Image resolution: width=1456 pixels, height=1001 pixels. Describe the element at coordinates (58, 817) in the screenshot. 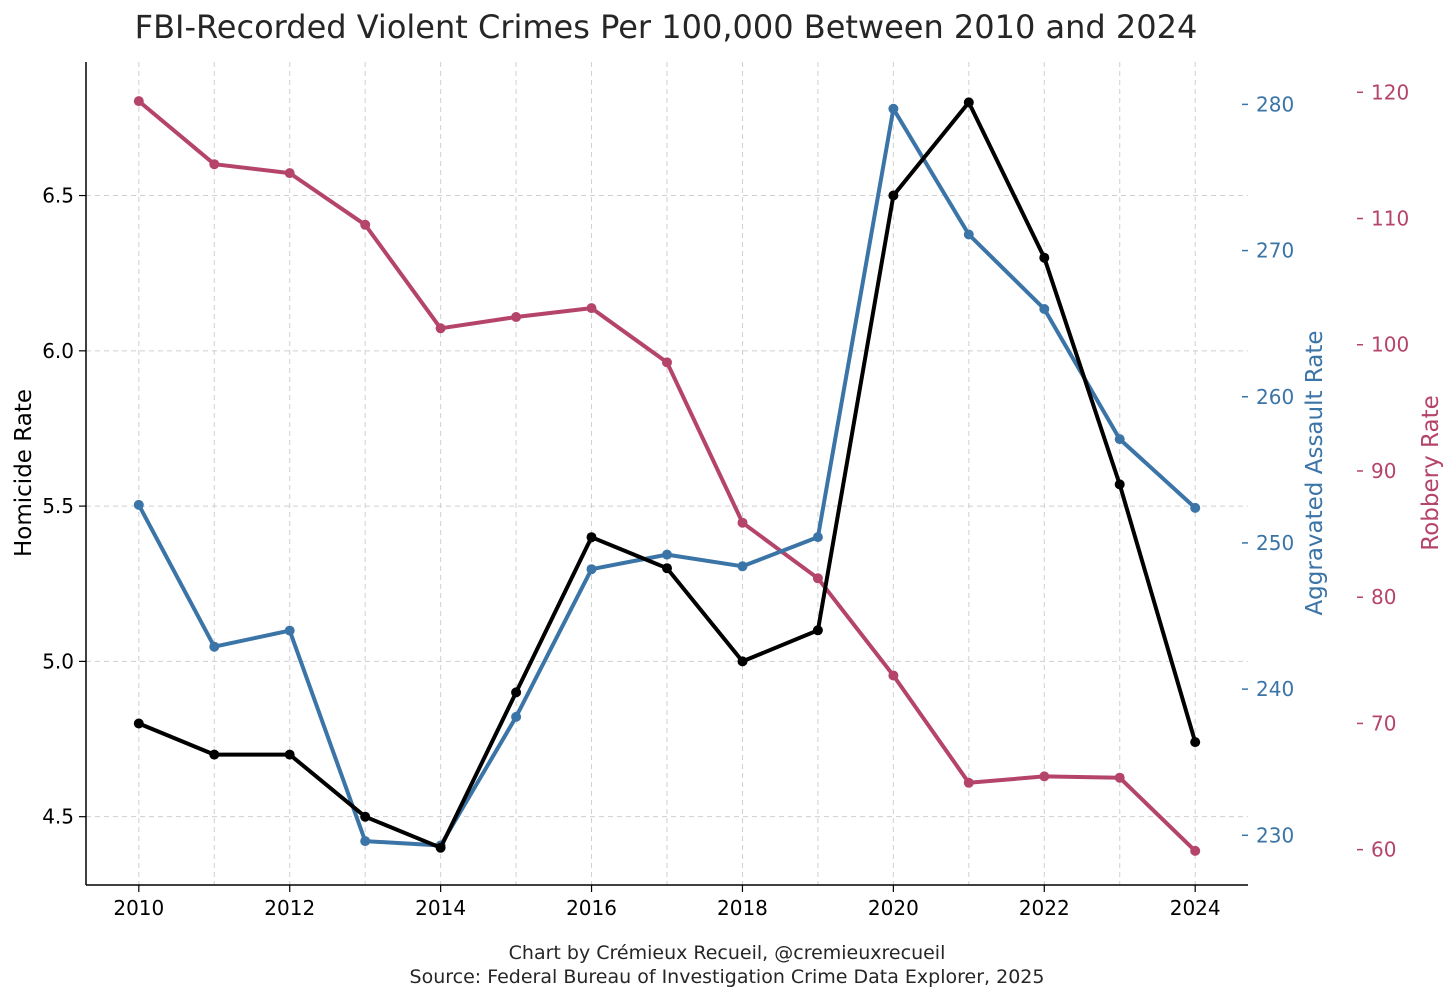

I see `homicide-tick-label: 4.5` at that location.